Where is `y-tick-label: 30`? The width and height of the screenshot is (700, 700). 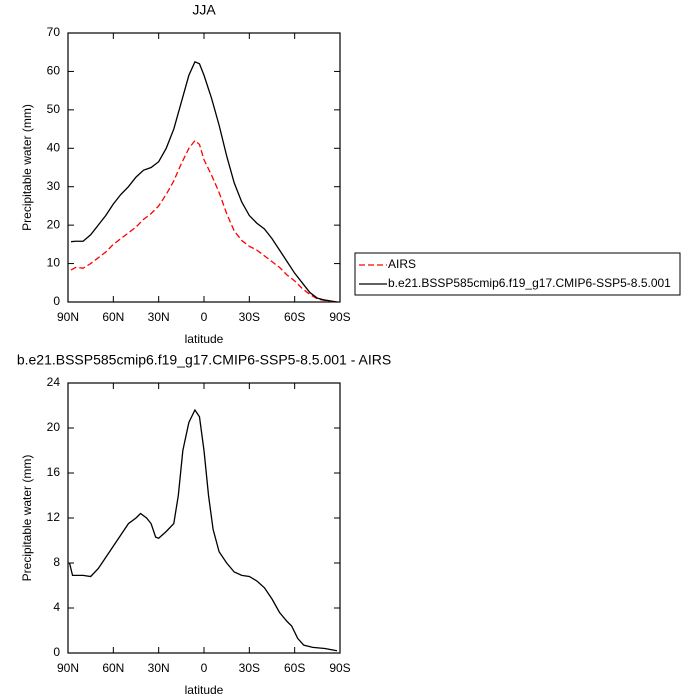 y-tick-label: 30 is located at coordinates (54, 186).